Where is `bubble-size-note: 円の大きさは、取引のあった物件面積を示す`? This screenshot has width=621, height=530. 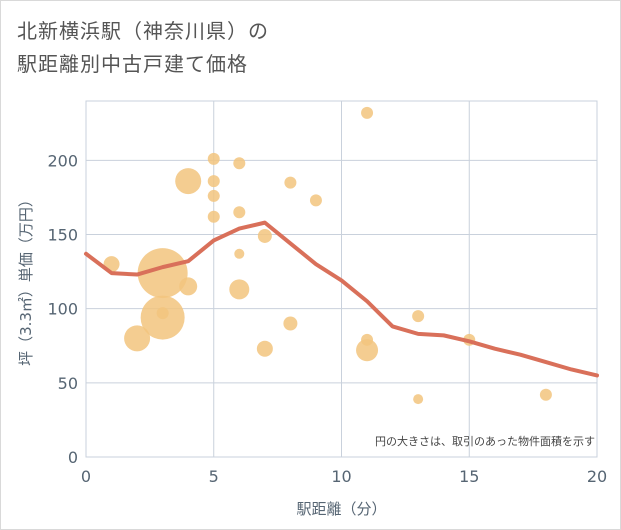 bubble-size-note: 円の大きさは、取引のあった物件面積を示す is located at coordinates (485, 441).